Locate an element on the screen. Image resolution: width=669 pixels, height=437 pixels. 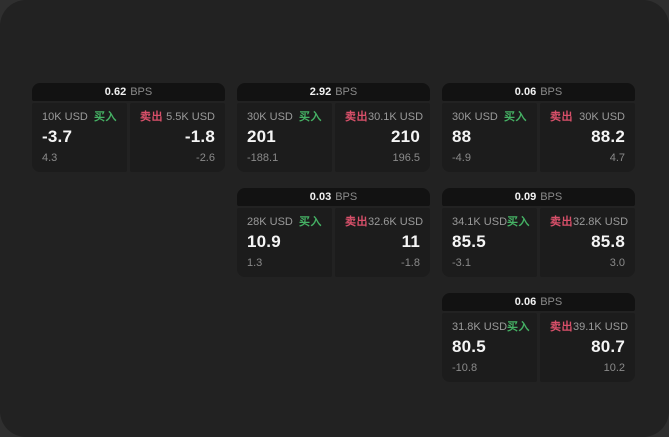
quote-card: 0.06 BPS 30K USD 买入 88 -4.9 卖出 30K USD is located at coordinates (538, 127).